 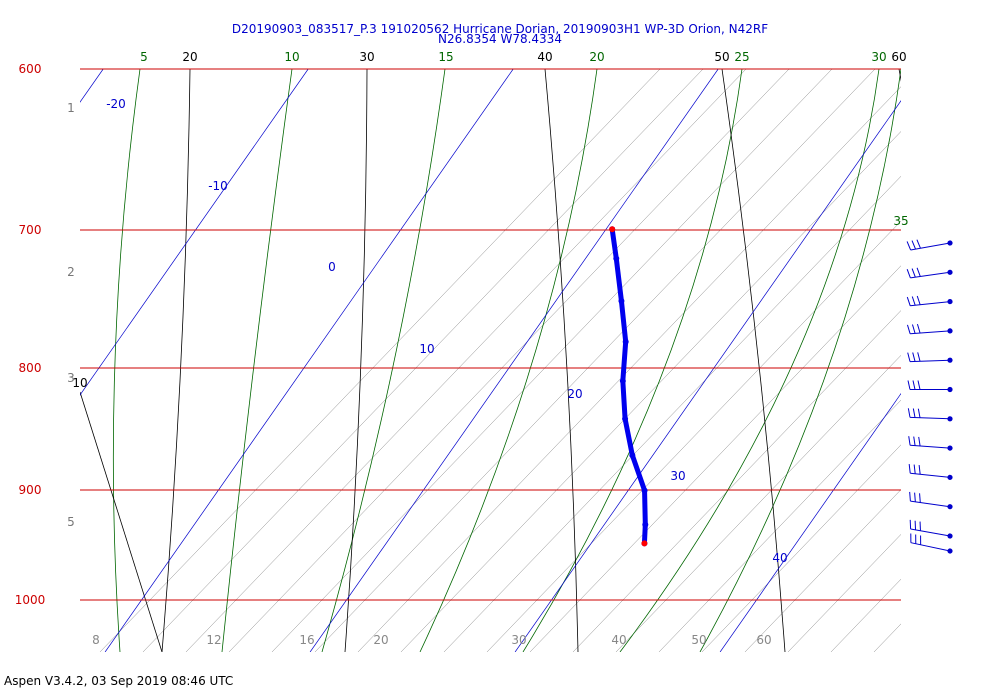 What do you see at coordinates (30, 230) in the screenshot?
I see `pressure-label: 700` at bounding box center [30, 230].